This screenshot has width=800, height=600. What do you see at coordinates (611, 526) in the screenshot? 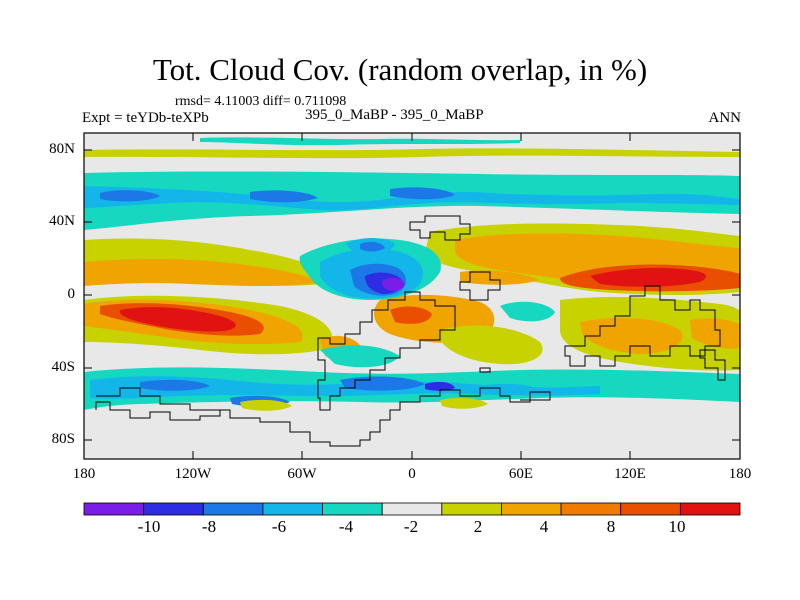
I see `colorbar-label: 8` at bounding box center [611, 526].